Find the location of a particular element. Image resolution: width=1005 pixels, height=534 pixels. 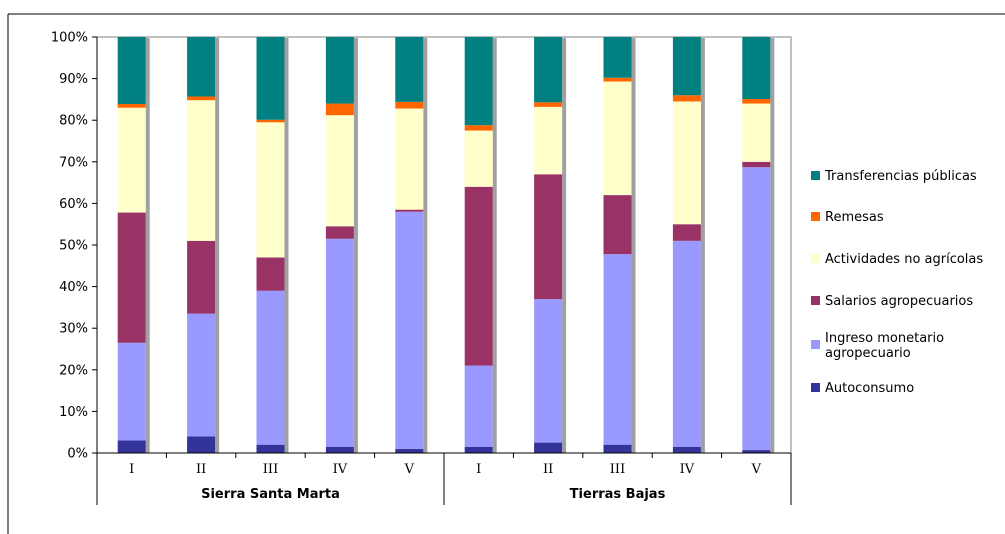

bar-segment-2-salarios-agropecuarios is located at coordinates (201, 277).